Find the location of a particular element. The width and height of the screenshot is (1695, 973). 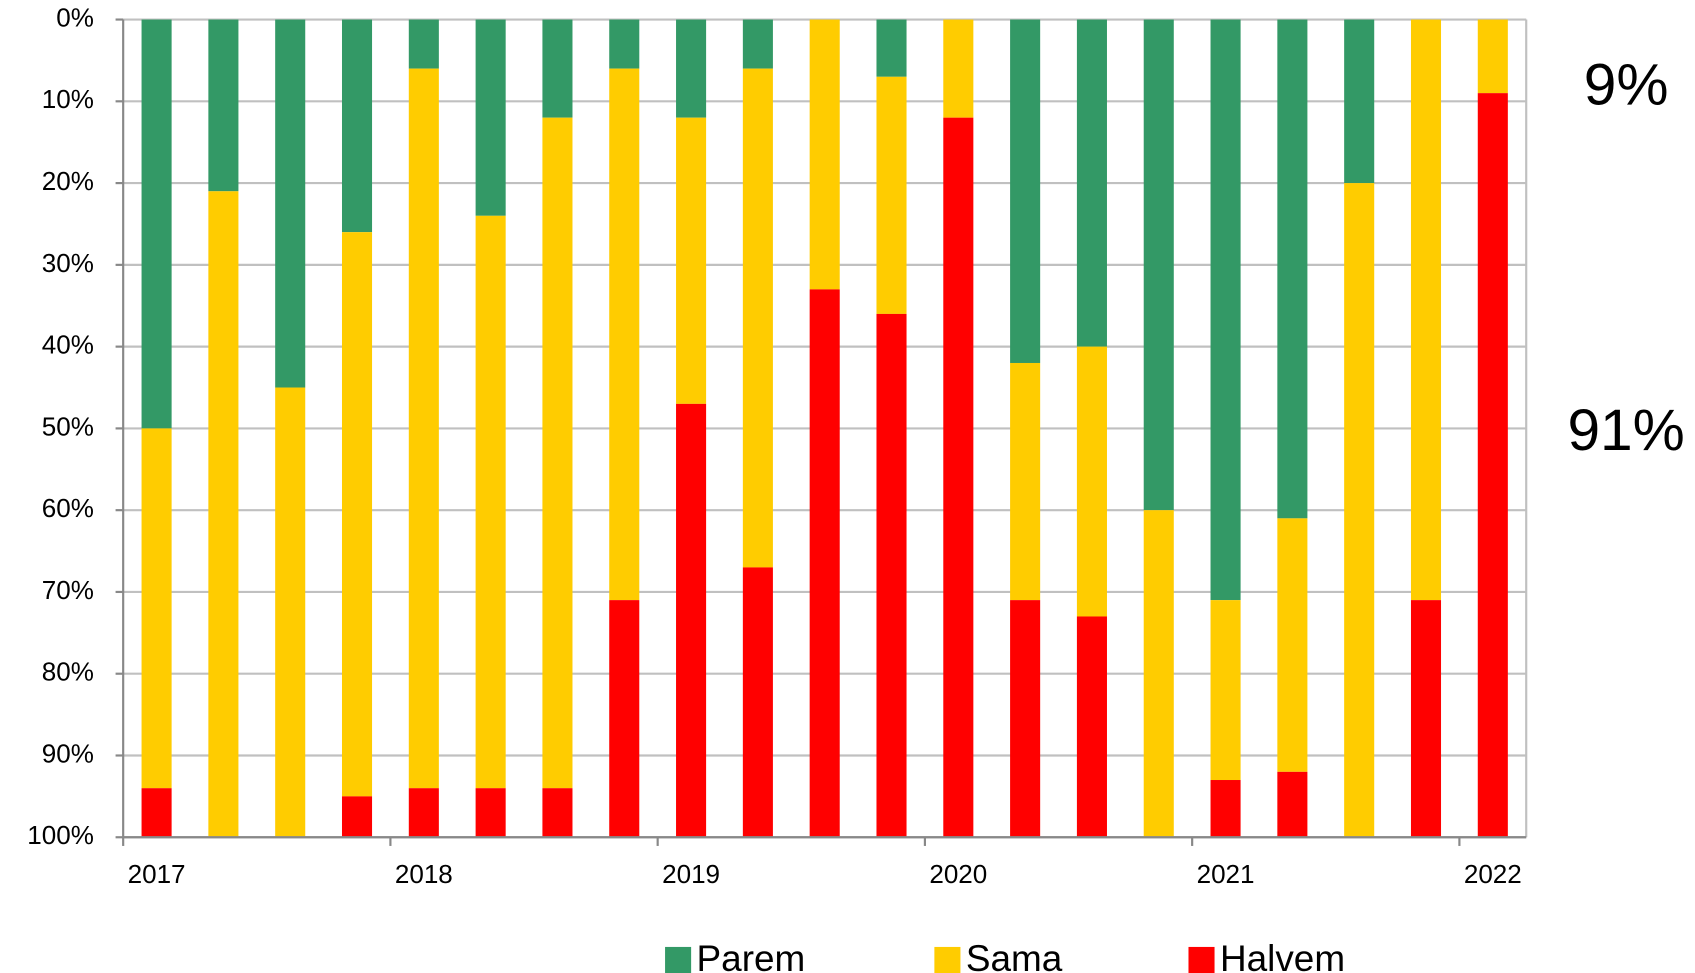

y-tick-label: 20% is located at coordinates (68, 181).